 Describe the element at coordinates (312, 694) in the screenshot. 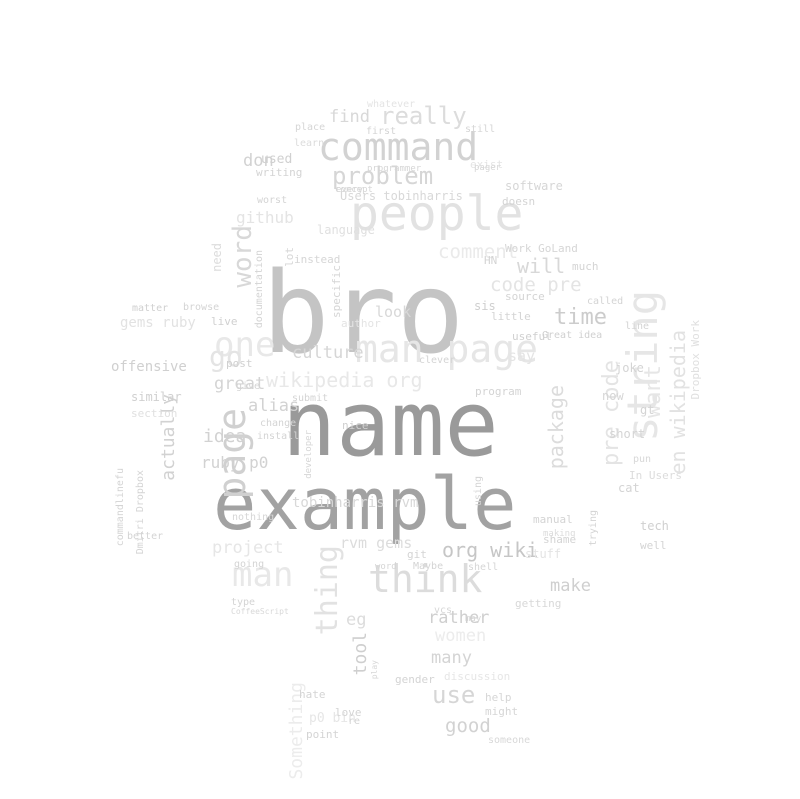

I see `cloud-word: hate` at that location.